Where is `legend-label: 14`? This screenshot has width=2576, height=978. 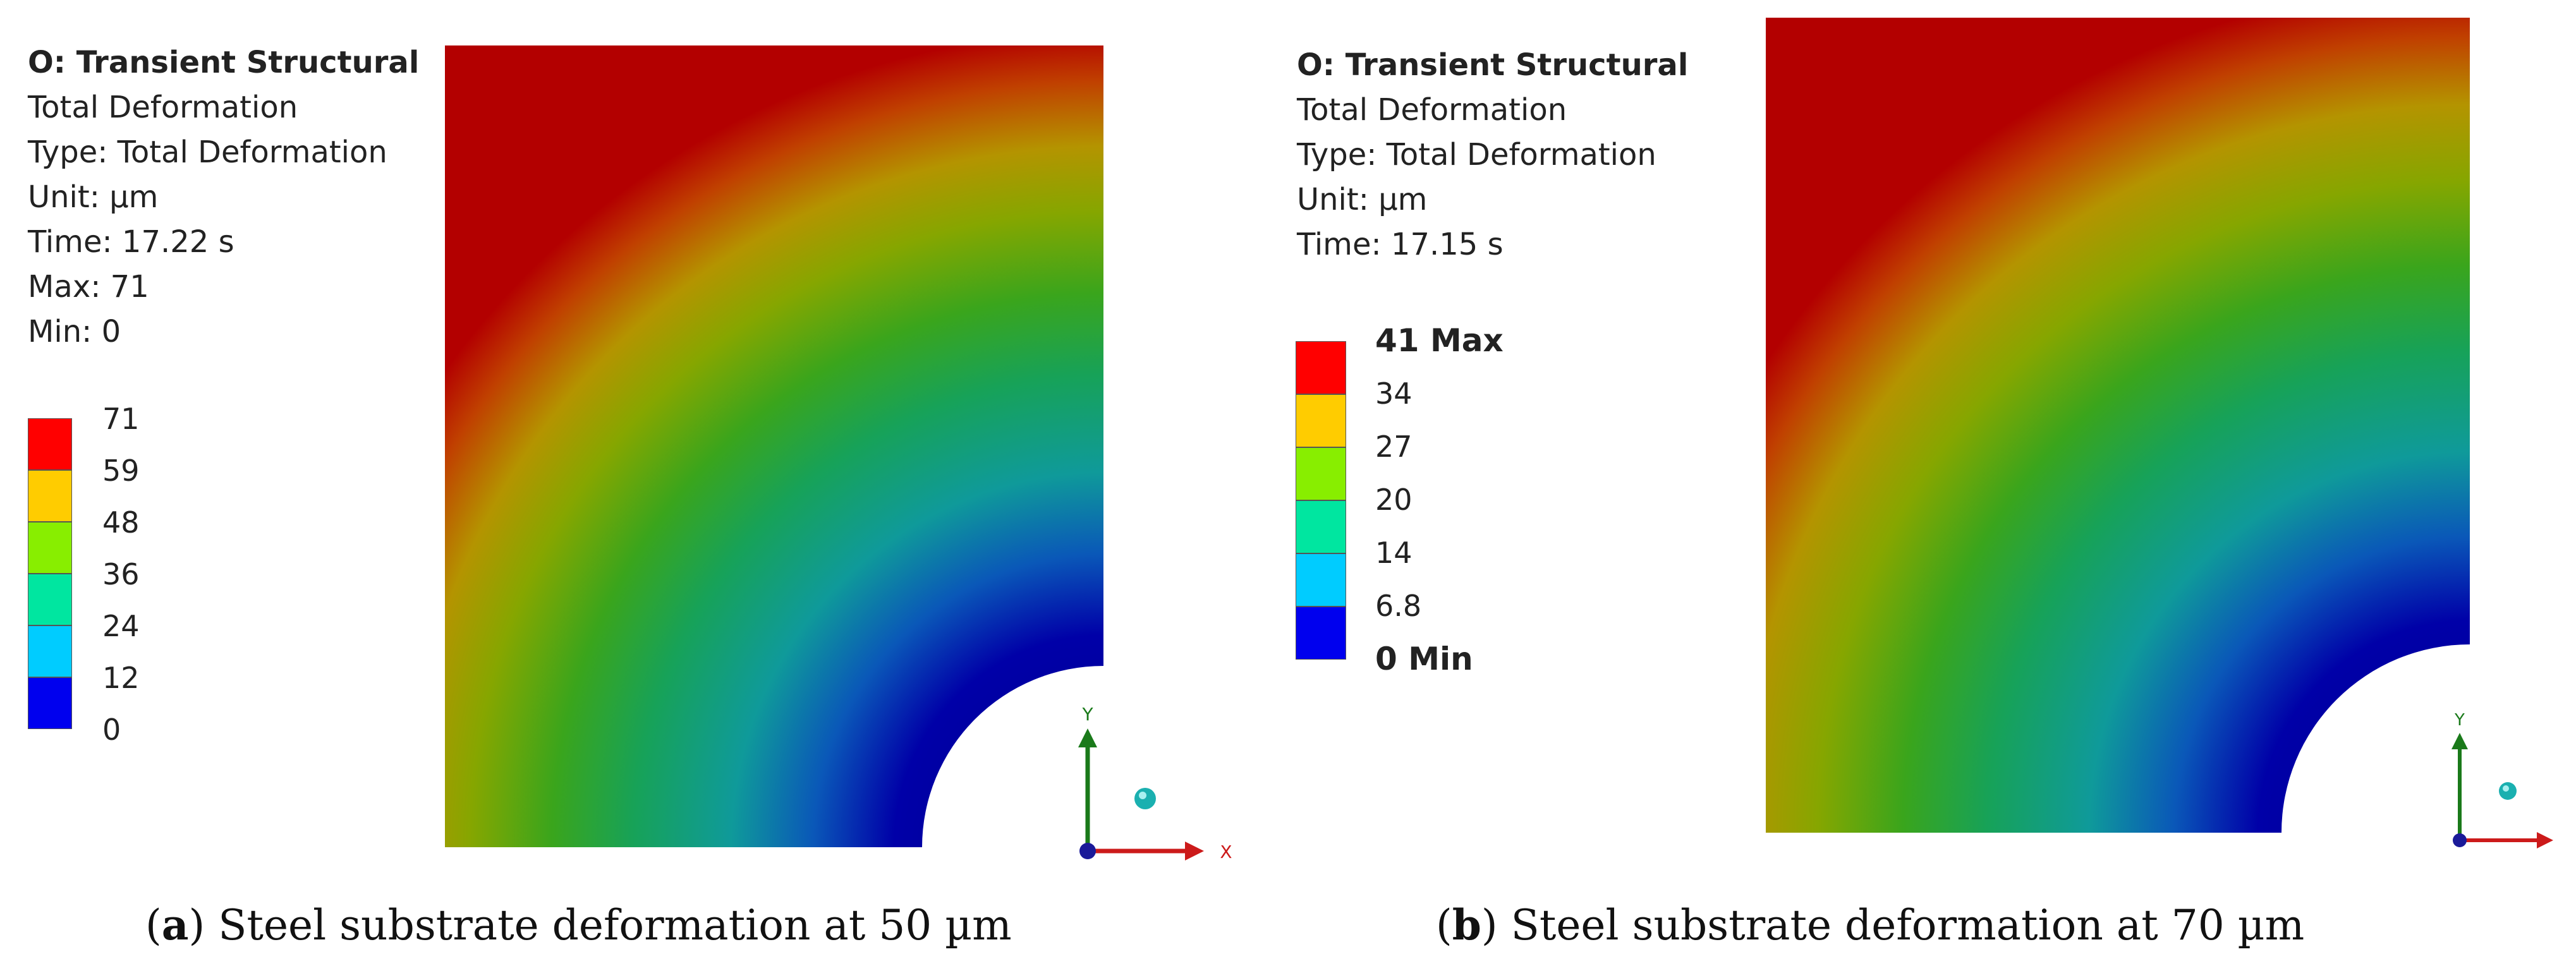 legend-label: 14 is located at coordinates (1394, 553).